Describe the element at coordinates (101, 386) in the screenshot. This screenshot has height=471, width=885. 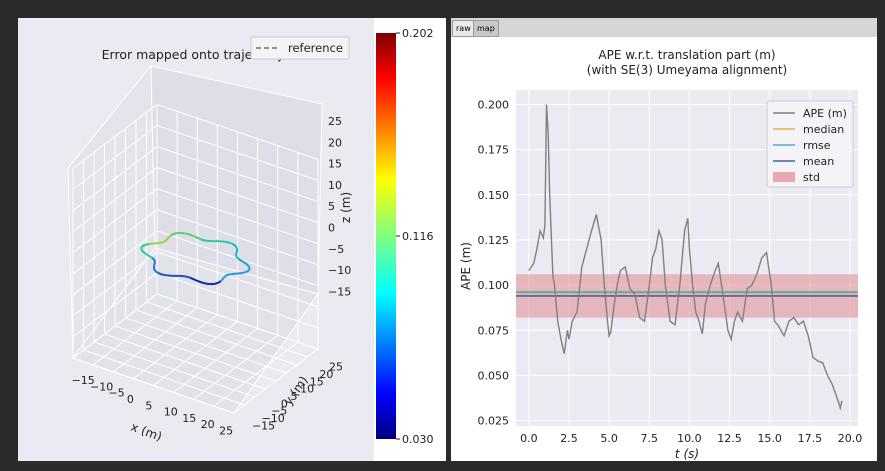
I see `x-tick-label: −10` at that location.